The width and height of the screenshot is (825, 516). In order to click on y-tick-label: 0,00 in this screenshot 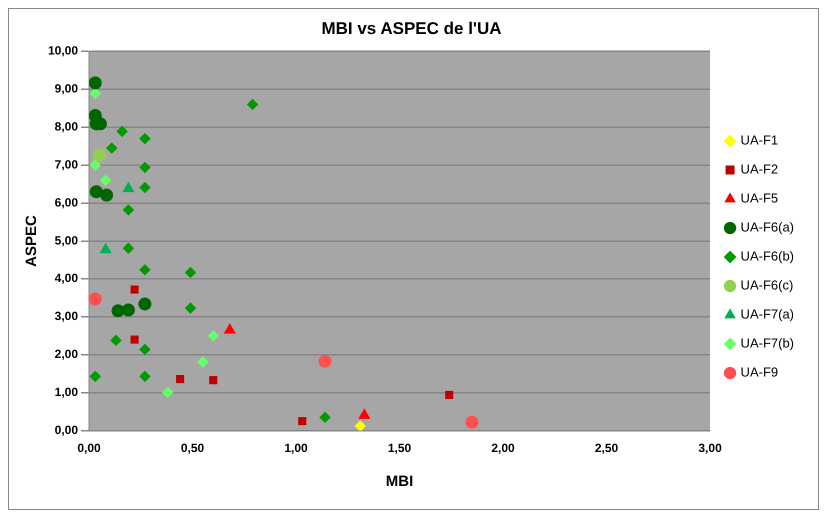, I will do `click(66, 429)`.